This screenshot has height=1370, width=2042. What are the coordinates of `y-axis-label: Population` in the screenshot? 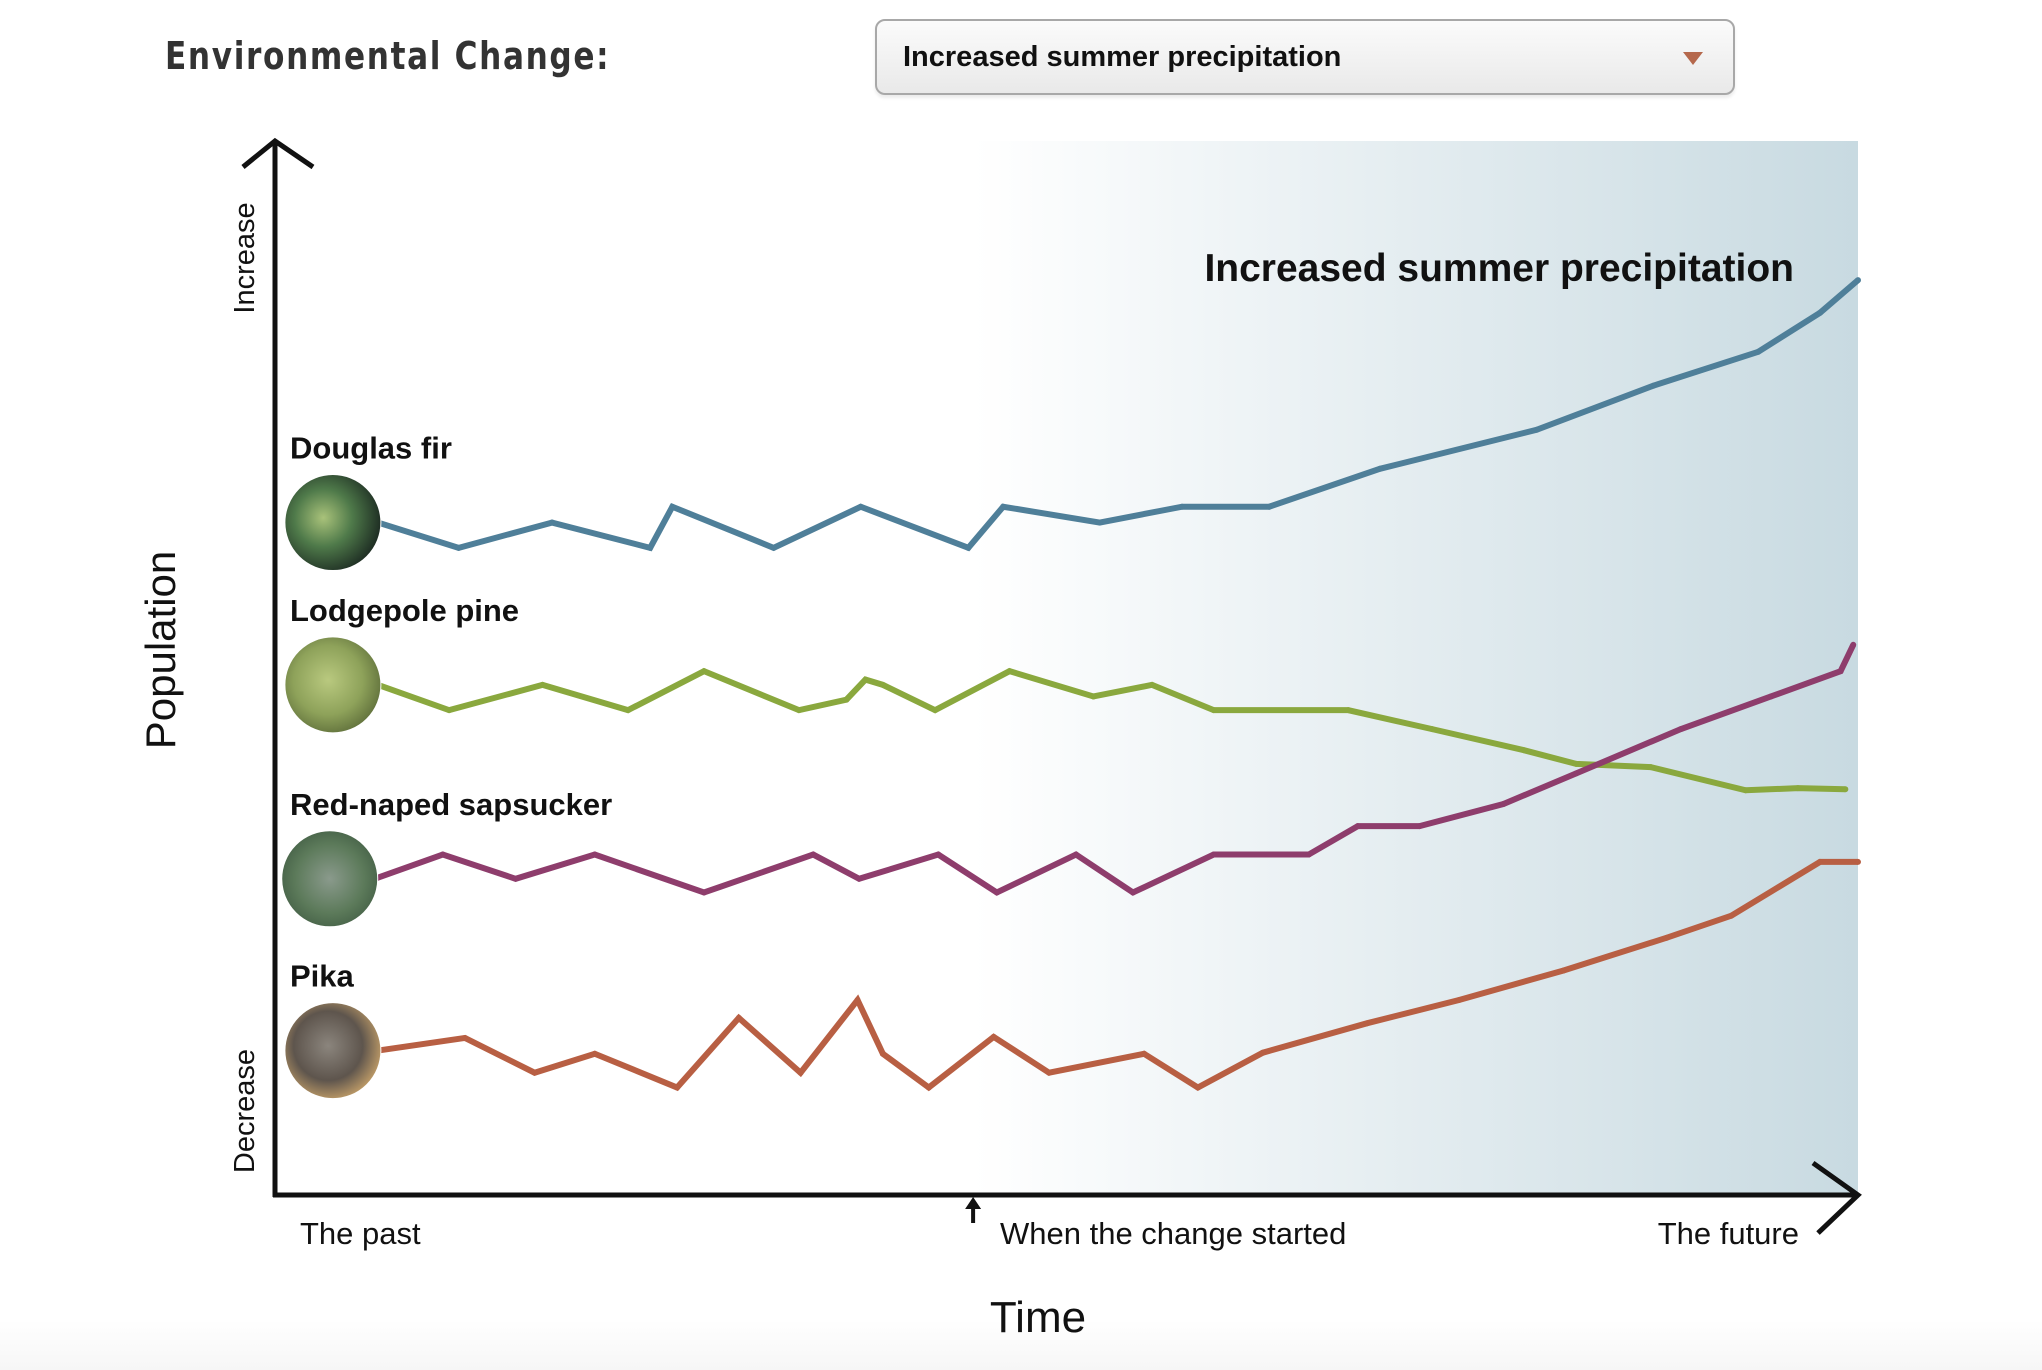 It's located at (160, 650).